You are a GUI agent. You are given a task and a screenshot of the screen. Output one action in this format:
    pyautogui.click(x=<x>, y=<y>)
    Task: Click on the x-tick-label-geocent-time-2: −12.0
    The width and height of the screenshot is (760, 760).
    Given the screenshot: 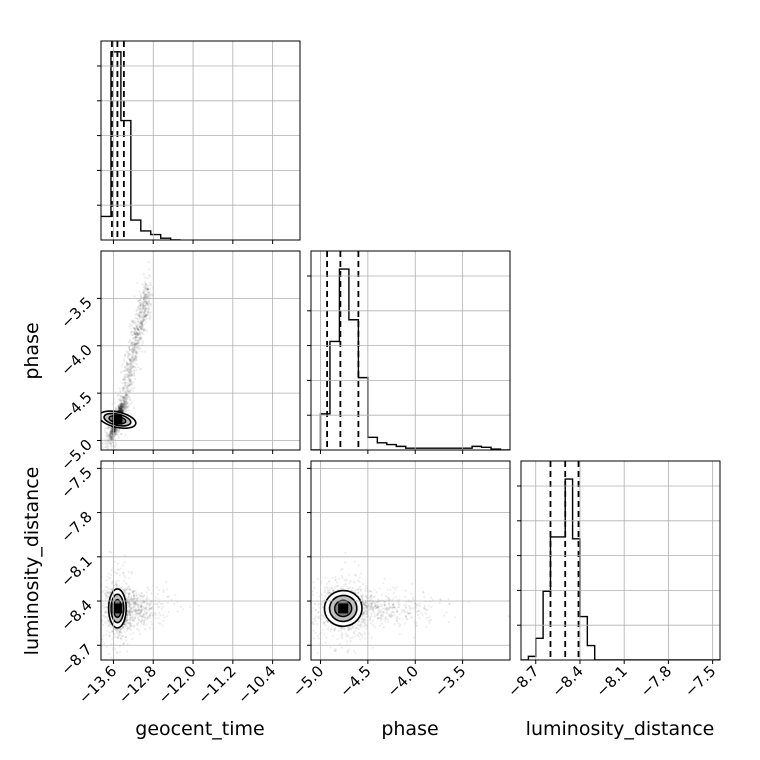 What is the action you would take?
    pyautogui.click(x=177, y=684)
    